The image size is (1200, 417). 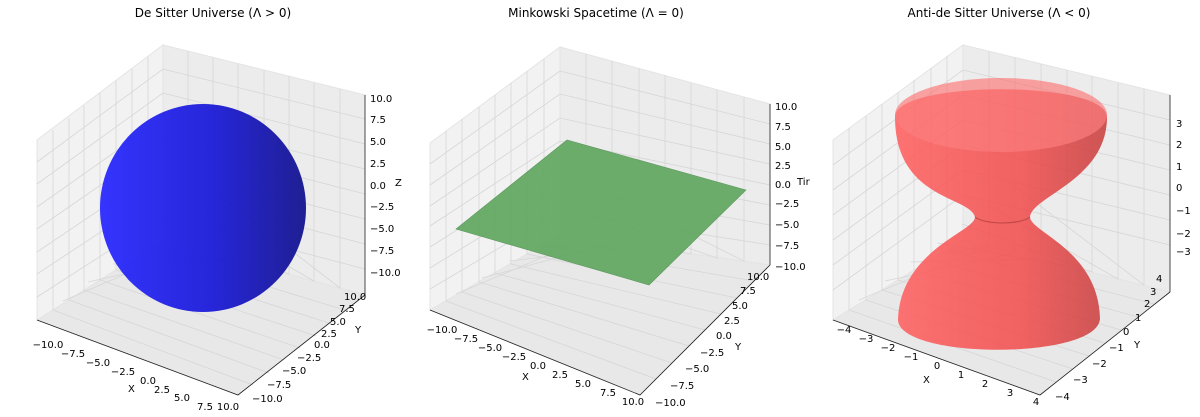 I want to click on x-tick: 0.0, so click(x=538, y=366).